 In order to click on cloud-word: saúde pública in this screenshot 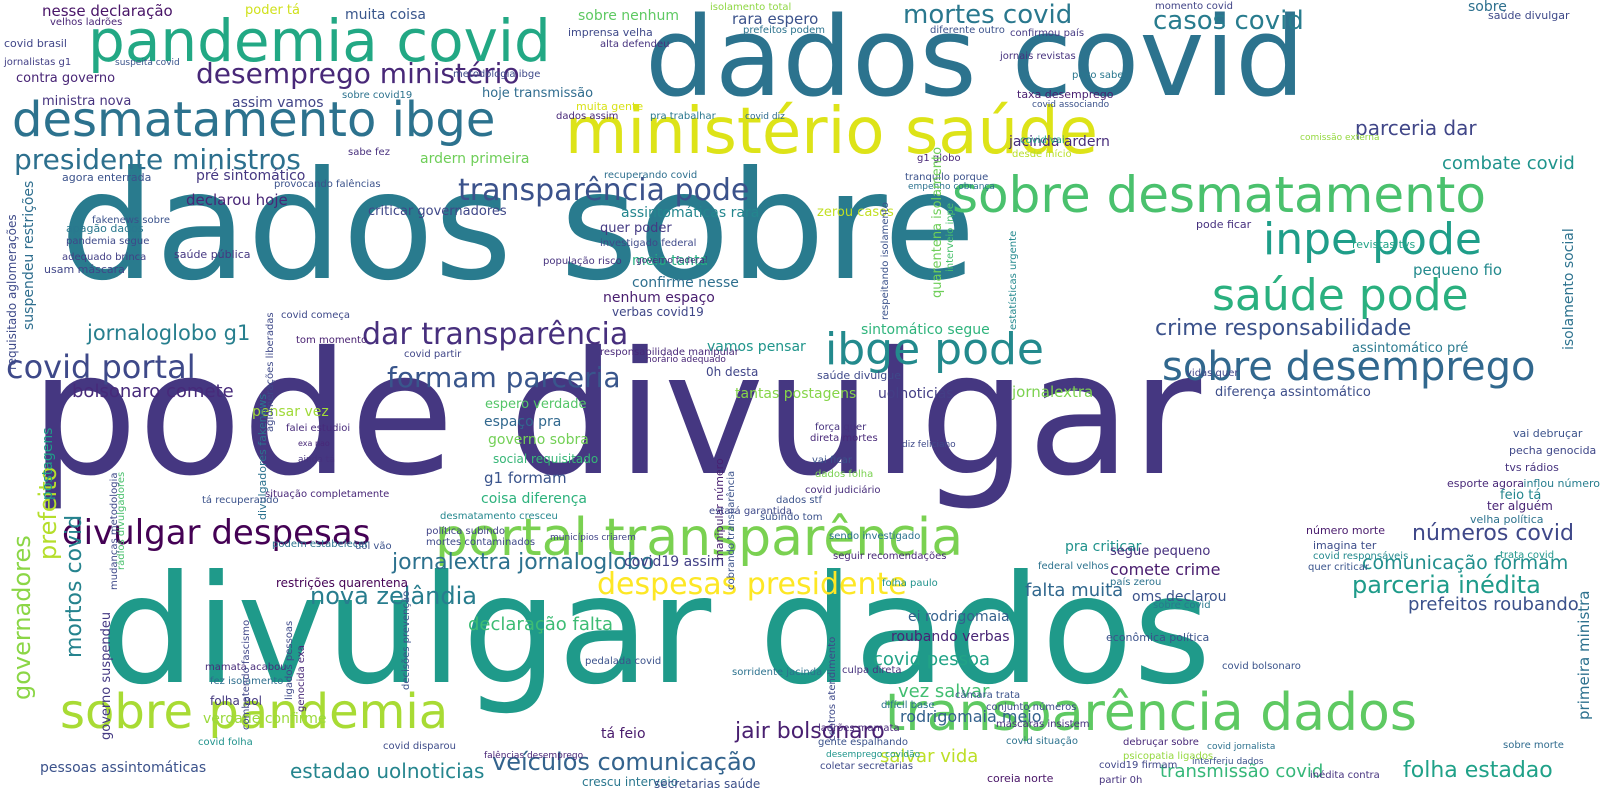, I will do `click(212, 254)`.